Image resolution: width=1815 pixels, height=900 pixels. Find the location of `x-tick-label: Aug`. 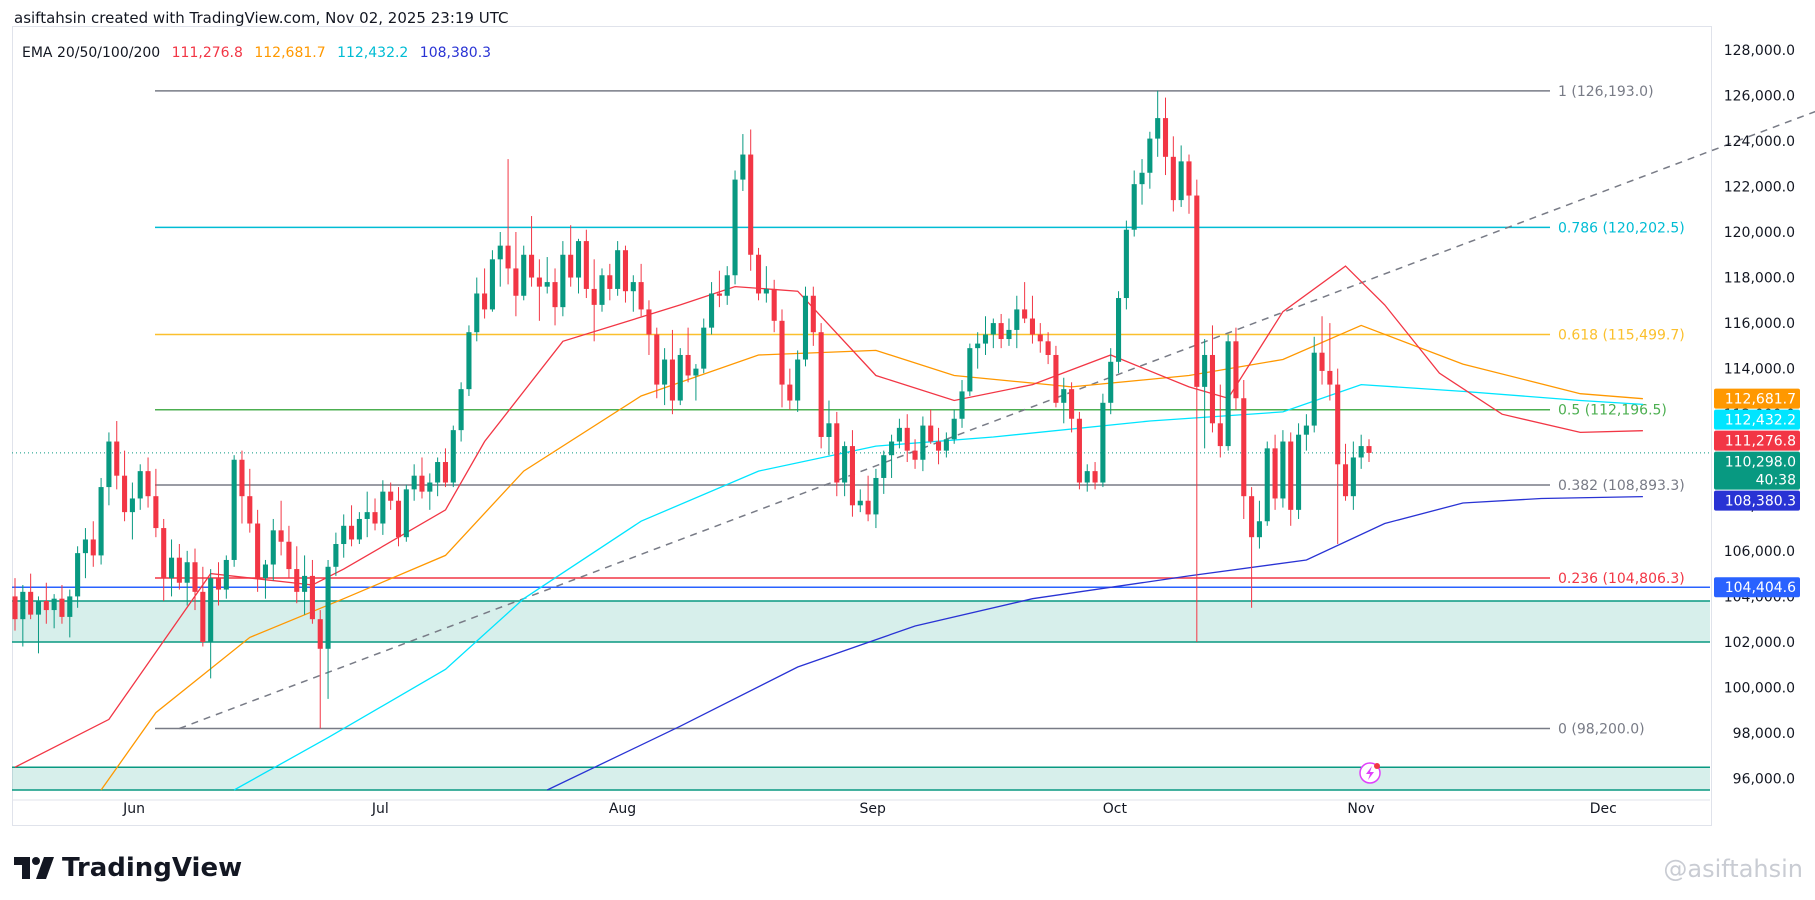

x-tick-label: Aug is located at coordinates (622, 809).